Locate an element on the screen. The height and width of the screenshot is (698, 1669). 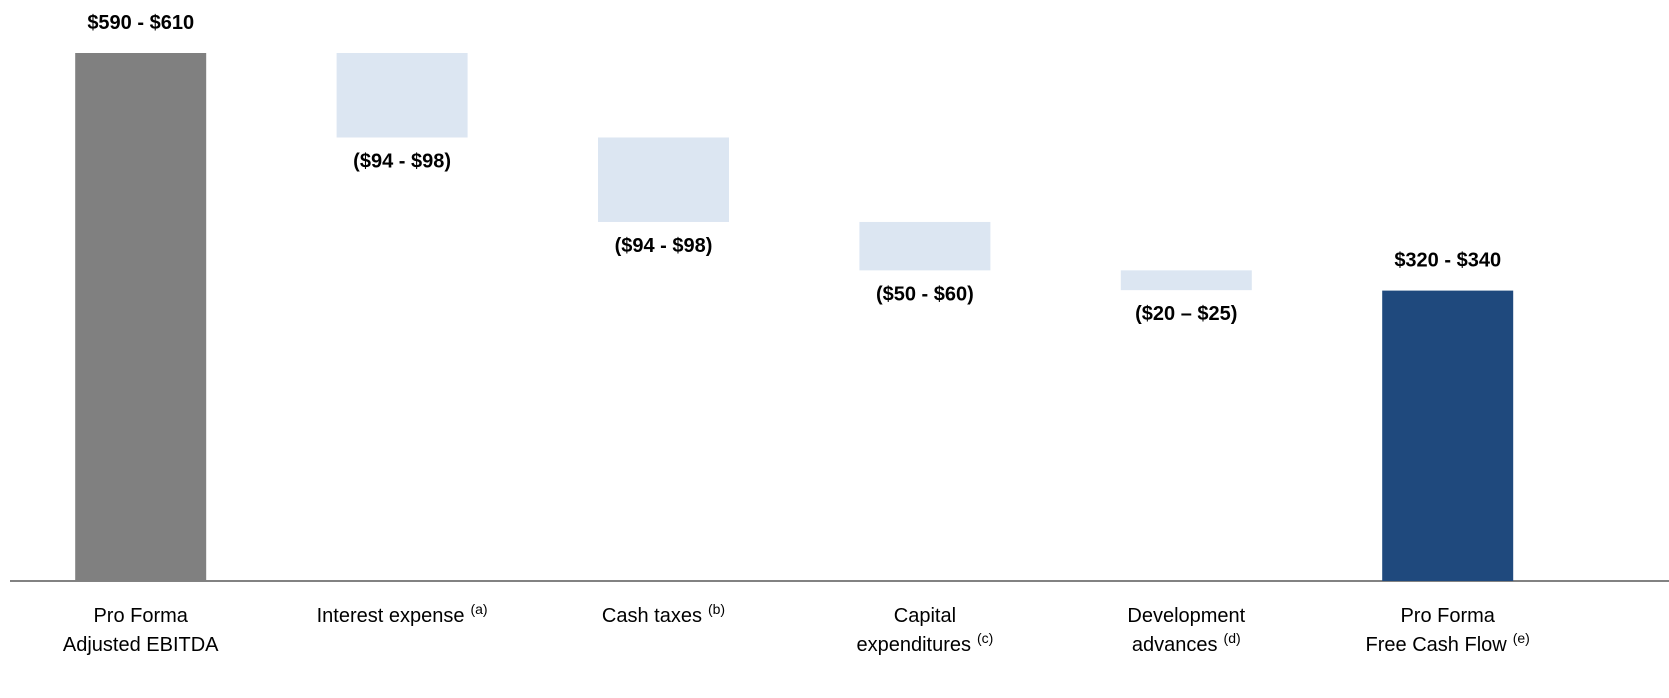
value-label: ($50 - $60) is located at coordinates (925, 294).